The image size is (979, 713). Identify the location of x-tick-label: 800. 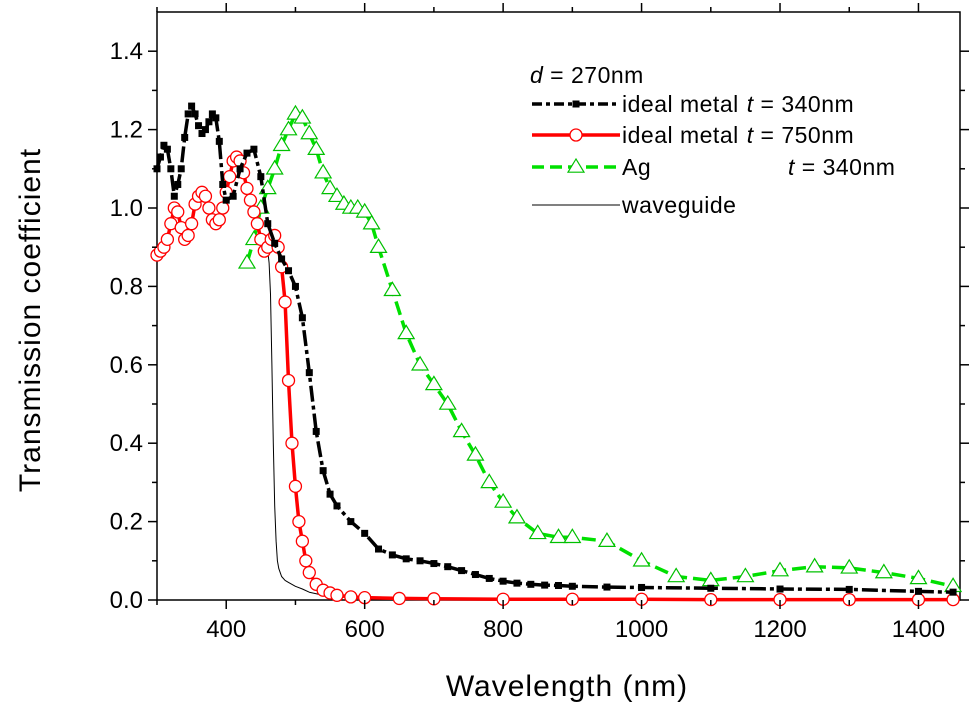
(503, 629).